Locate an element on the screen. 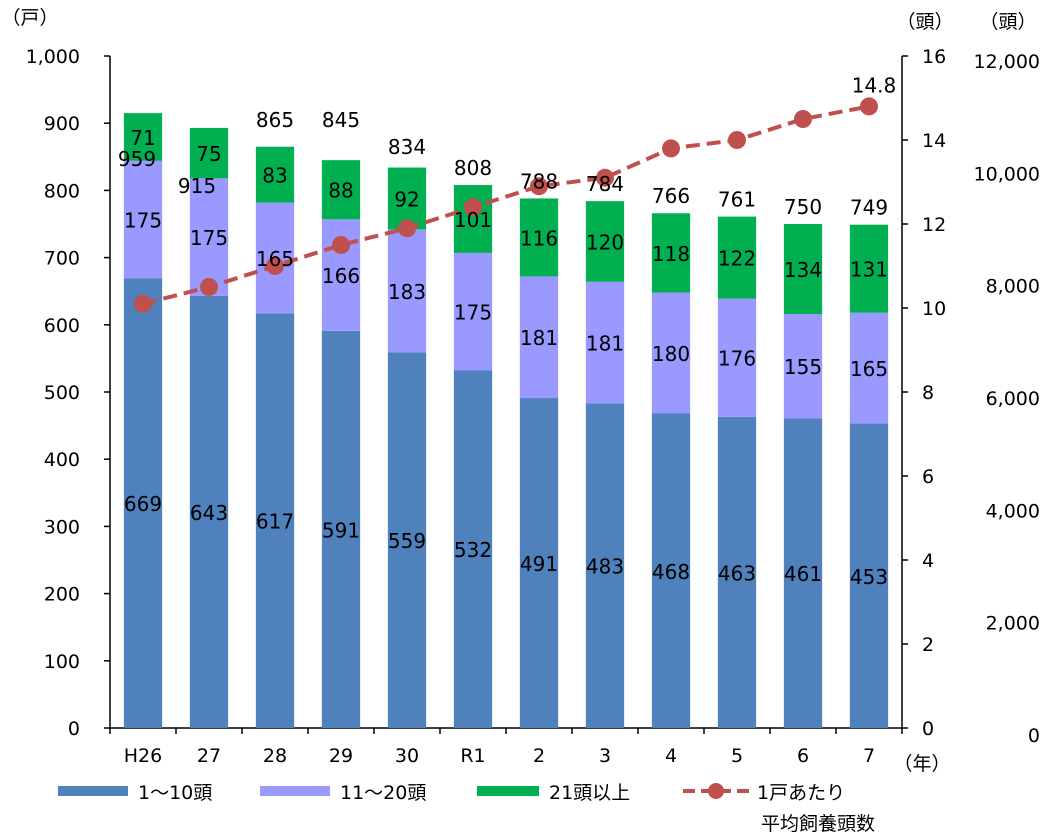 This screenshot has width=1045, height=838. legend-label-line-1: 1戸あたり is located at coordinates (801, 793).